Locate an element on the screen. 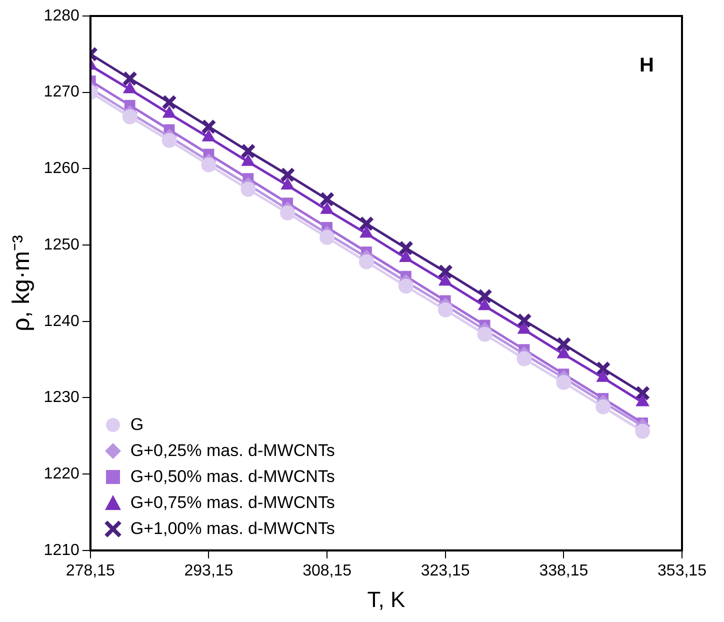 This screenshot has height=622, width=724. x-axis-title: T, K is located at coordinates (386, 599).